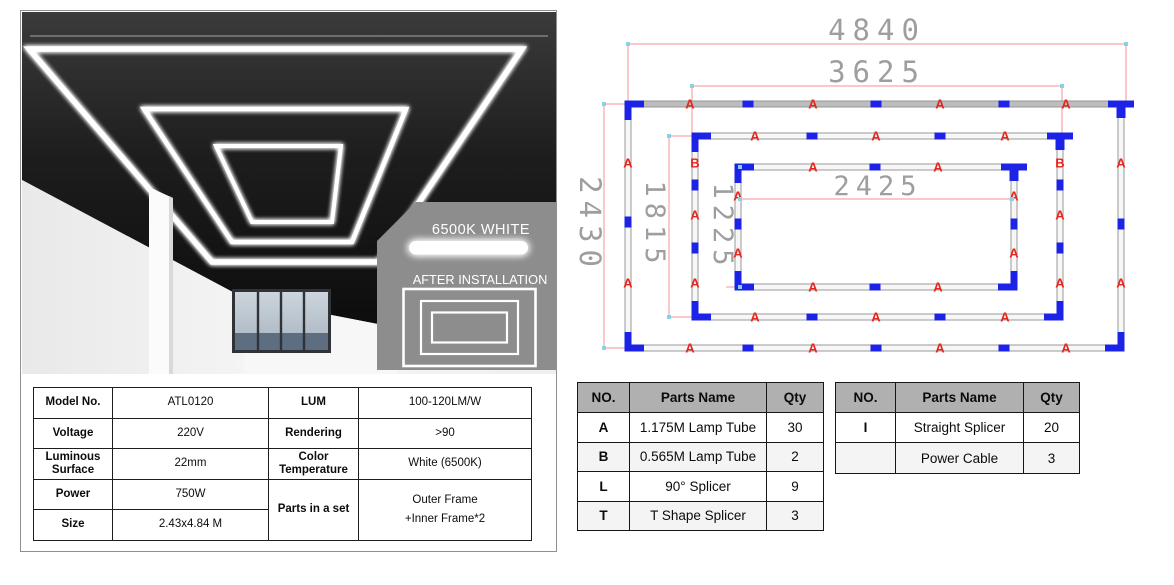  I want to click on parts1-row1-qty: 30, so click(795, 427).